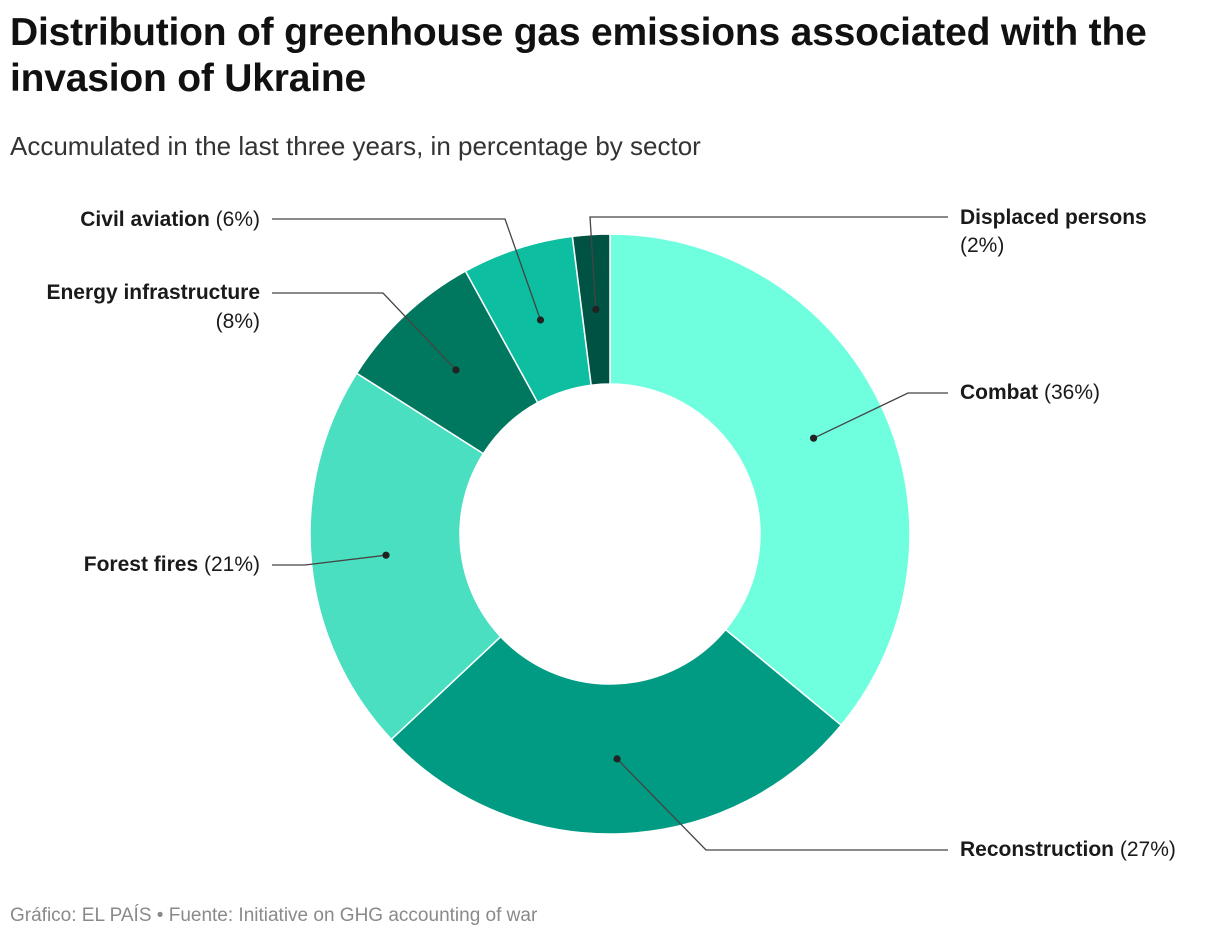 This screenshot has width=1220, height=940. What do you see at coordinates (141, 564) in the screenshot?
I see `label-name: Forest fires` at bounding box center [141, 564].